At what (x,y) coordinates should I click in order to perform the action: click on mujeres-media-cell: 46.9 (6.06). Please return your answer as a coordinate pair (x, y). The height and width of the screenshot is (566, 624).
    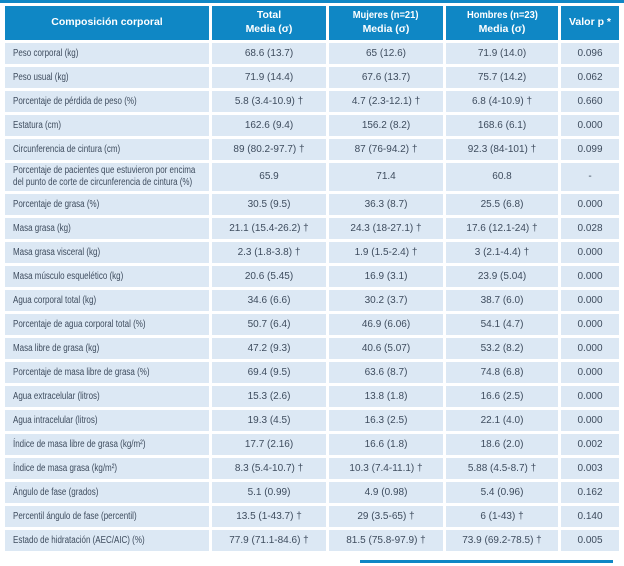
    Looking at the image, I should click on (386, 324).